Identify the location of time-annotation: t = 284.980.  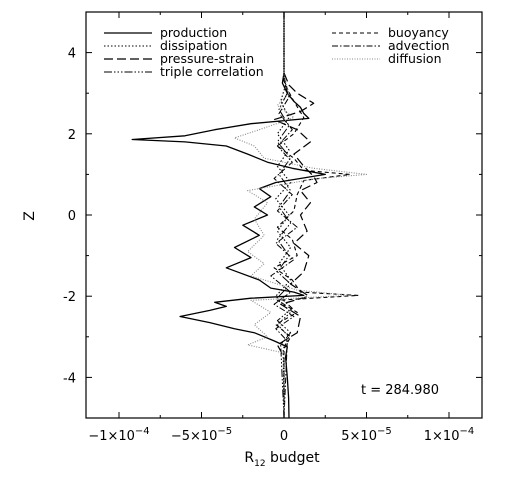
(400, 390).